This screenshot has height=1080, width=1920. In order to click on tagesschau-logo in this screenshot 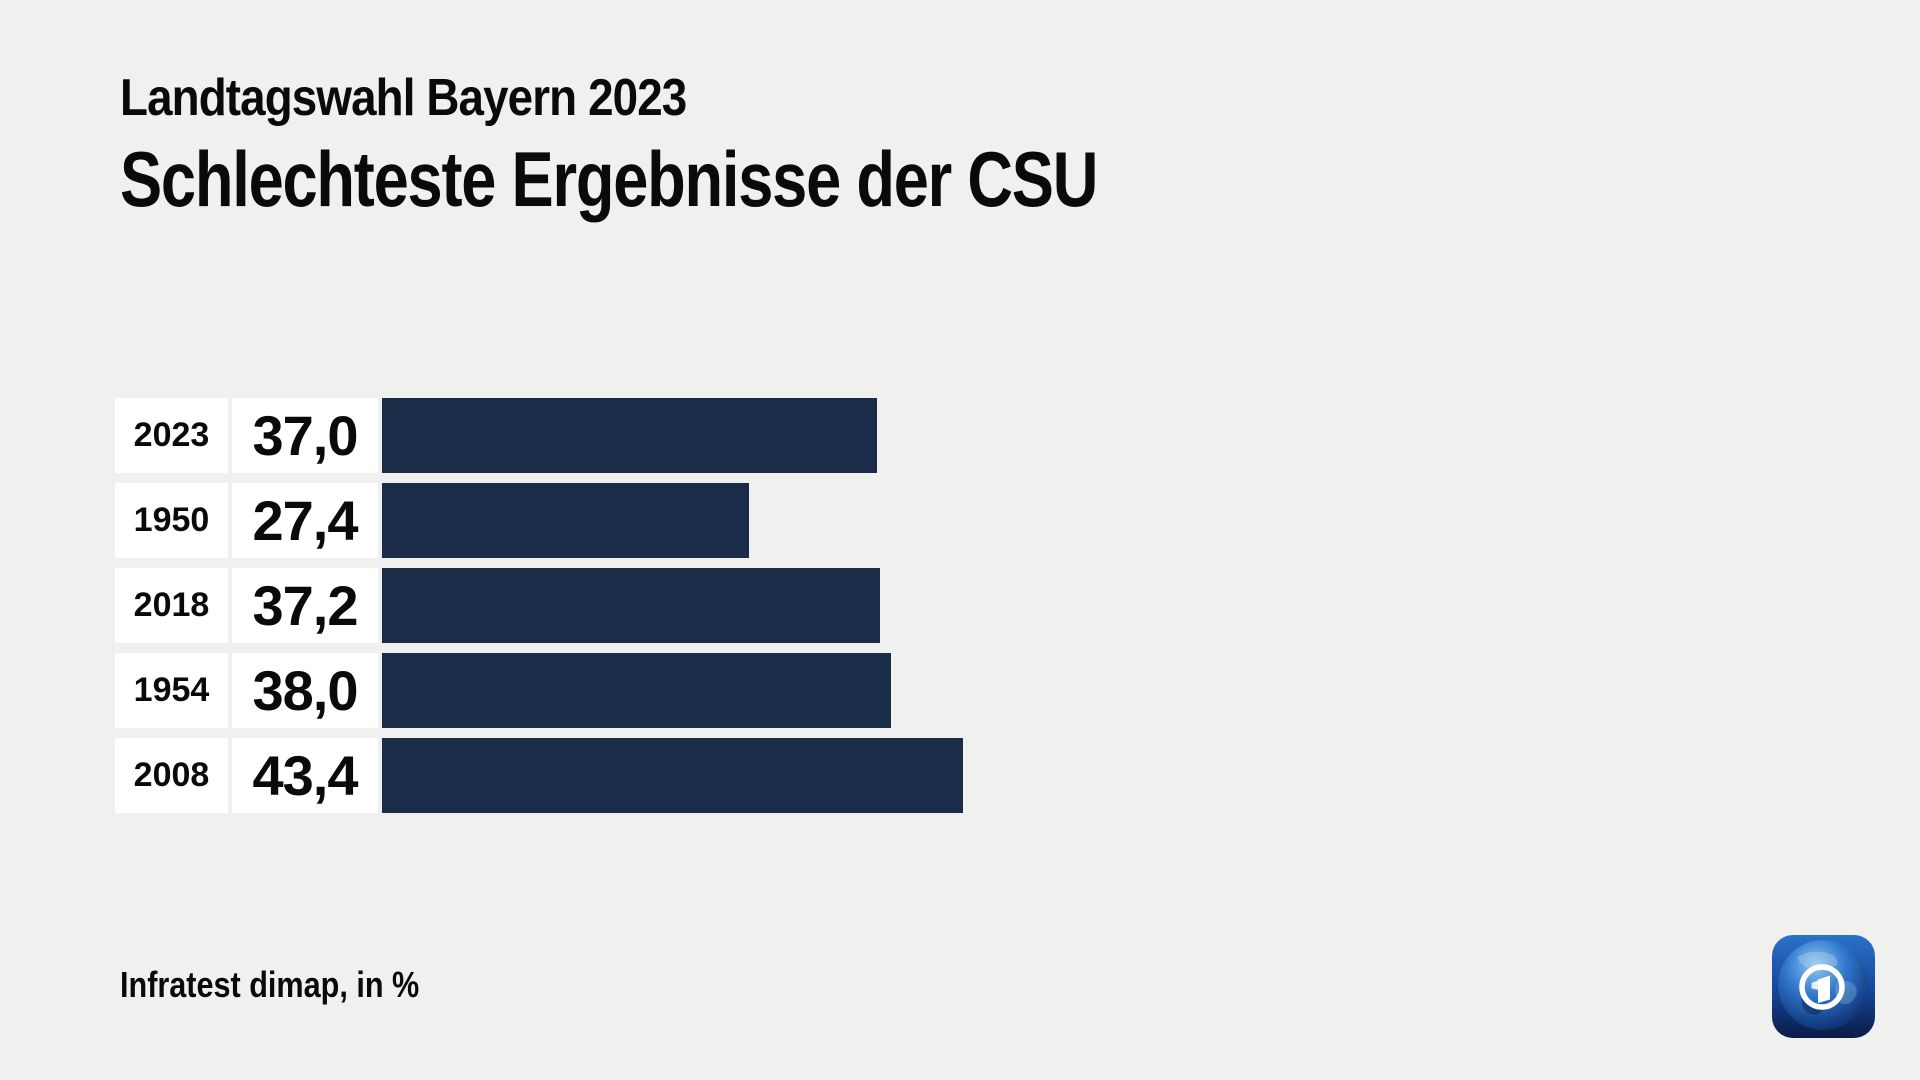, I will do `click(1823, 986)`.